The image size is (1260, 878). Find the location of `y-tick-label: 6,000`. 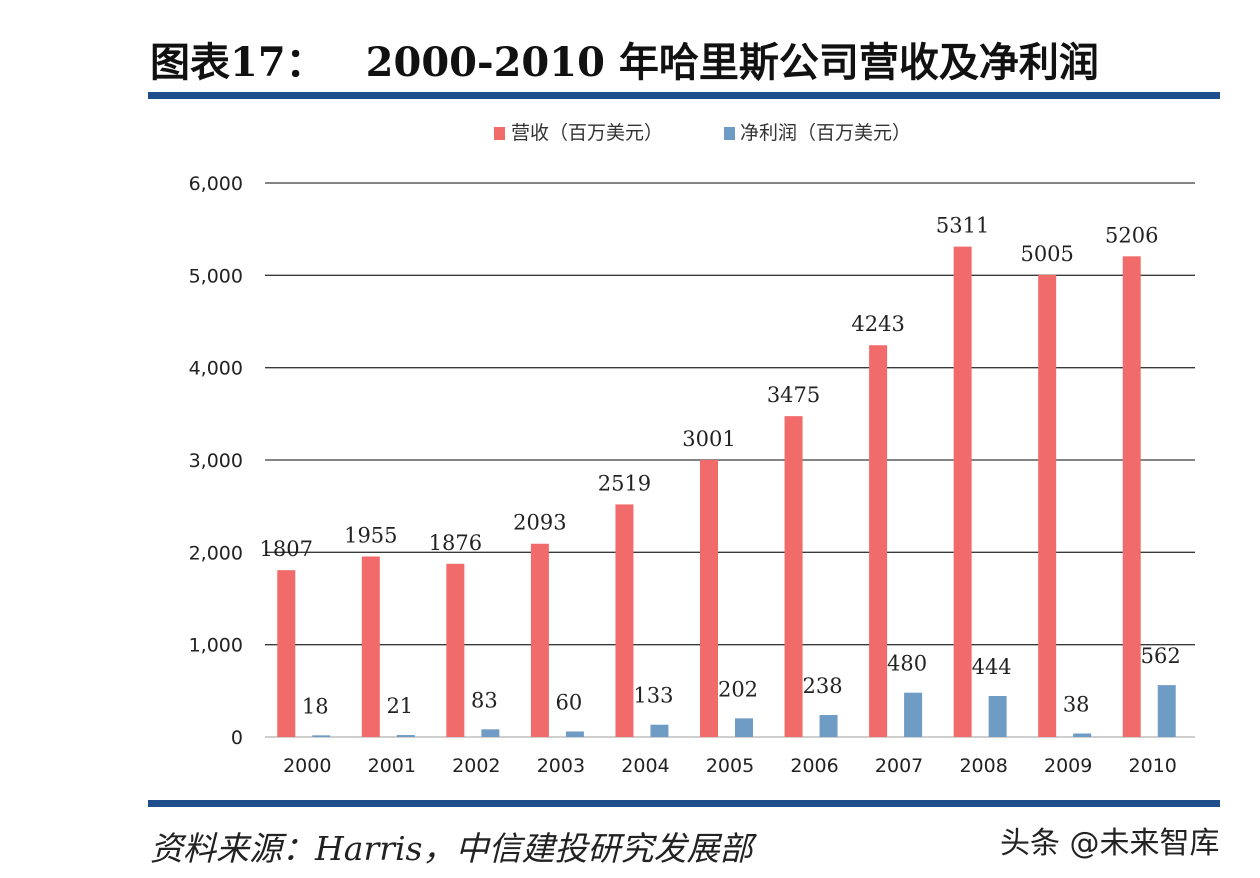

y-tick-label: 6,000 is located at coordinates (216, 184).